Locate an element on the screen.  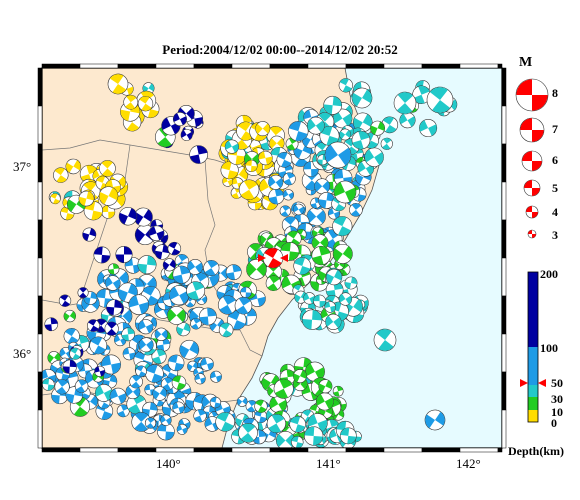
mainshock-pointer is located at coordinates (262, 258).